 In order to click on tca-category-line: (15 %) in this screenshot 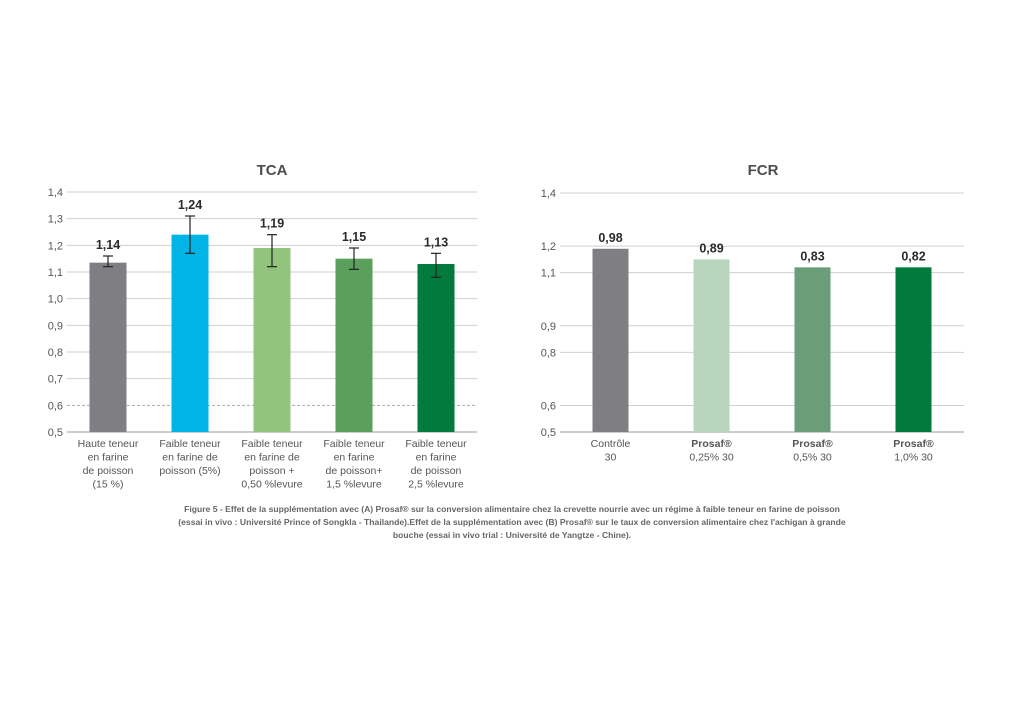, I will do `click(108, 485)`.